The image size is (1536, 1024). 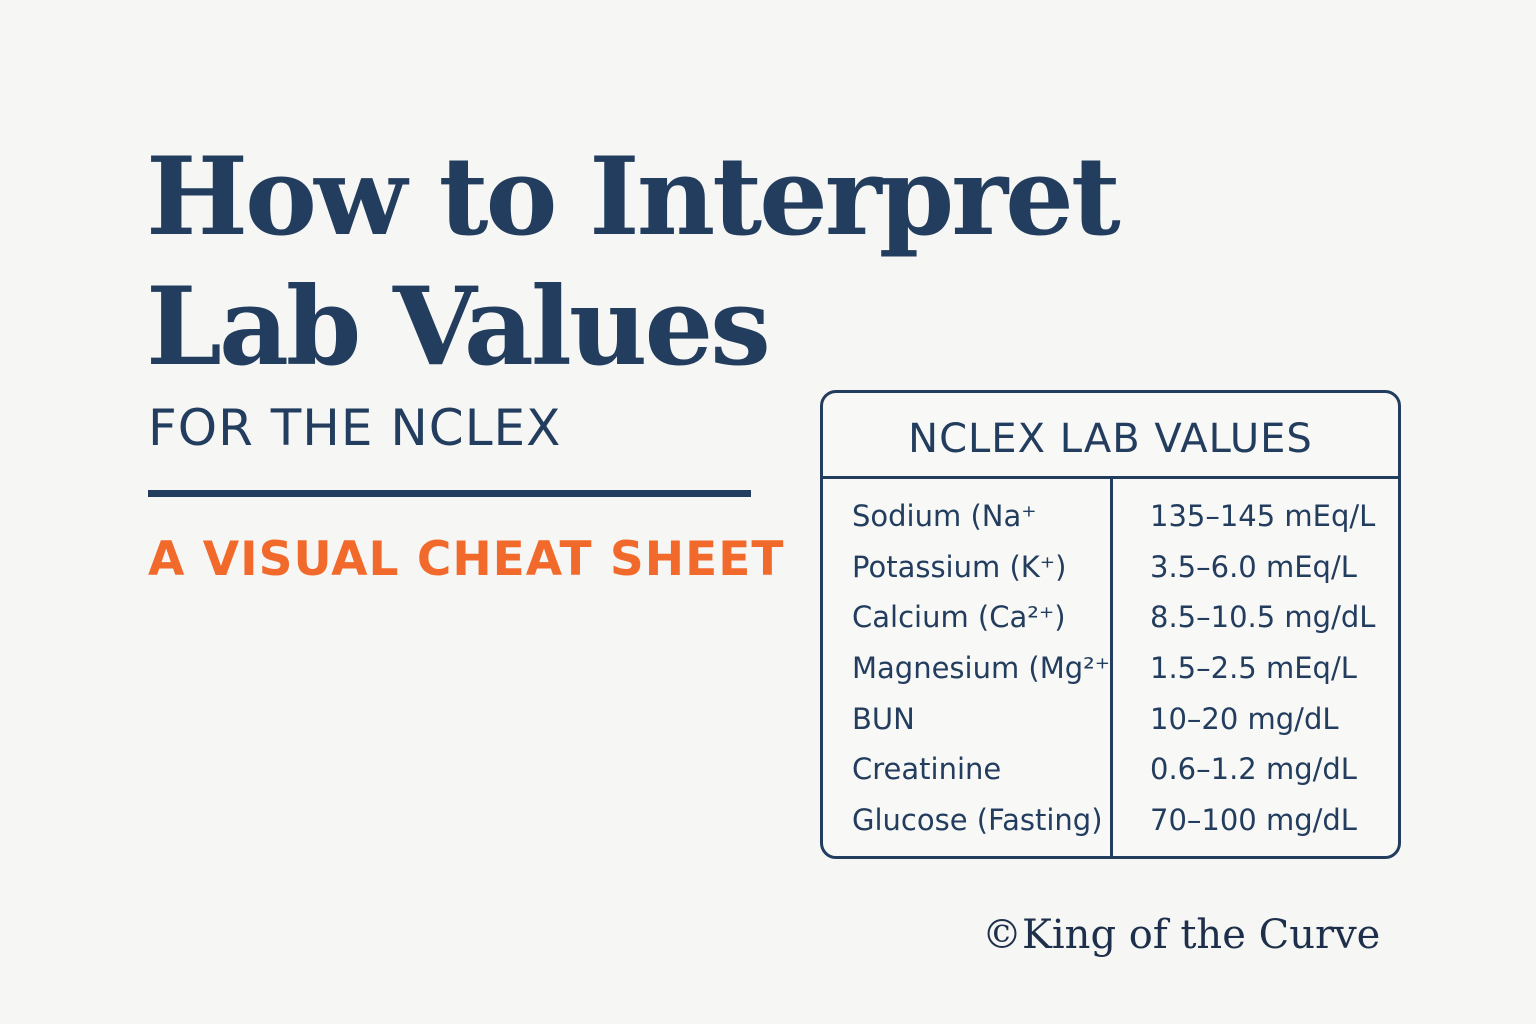 I want to click on lab-range: 1.5–2.5 mEq/L, so click(x=1253, y=668).